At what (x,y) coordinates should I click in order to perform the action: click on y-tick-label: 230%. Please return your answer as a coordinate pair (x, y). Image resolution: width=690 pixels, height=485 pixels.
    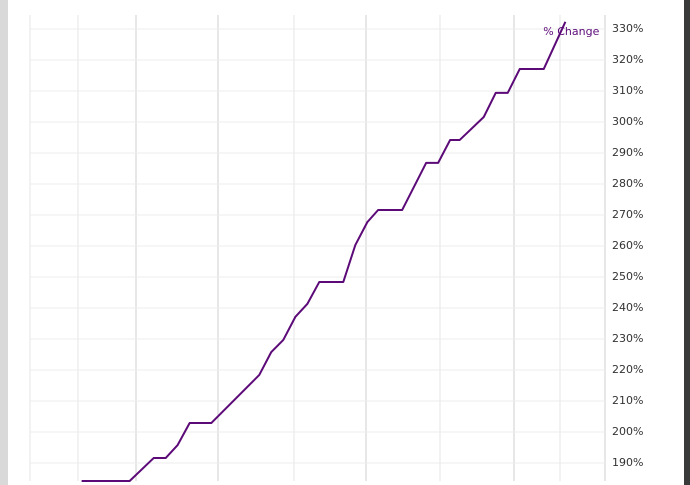
    Looking at the image, I should click on (627, 338).